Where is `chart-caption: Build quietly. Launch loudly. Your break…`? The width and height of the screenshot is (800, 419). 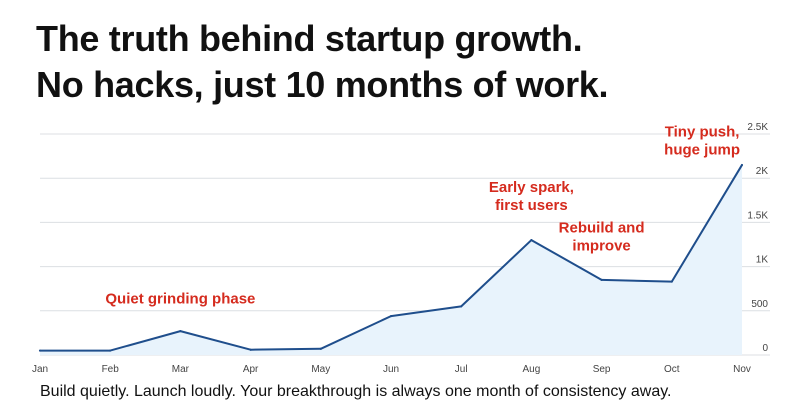
chart-caption: Build quietly. Launch loudly. Your break… is located at coordinates (356, 391).